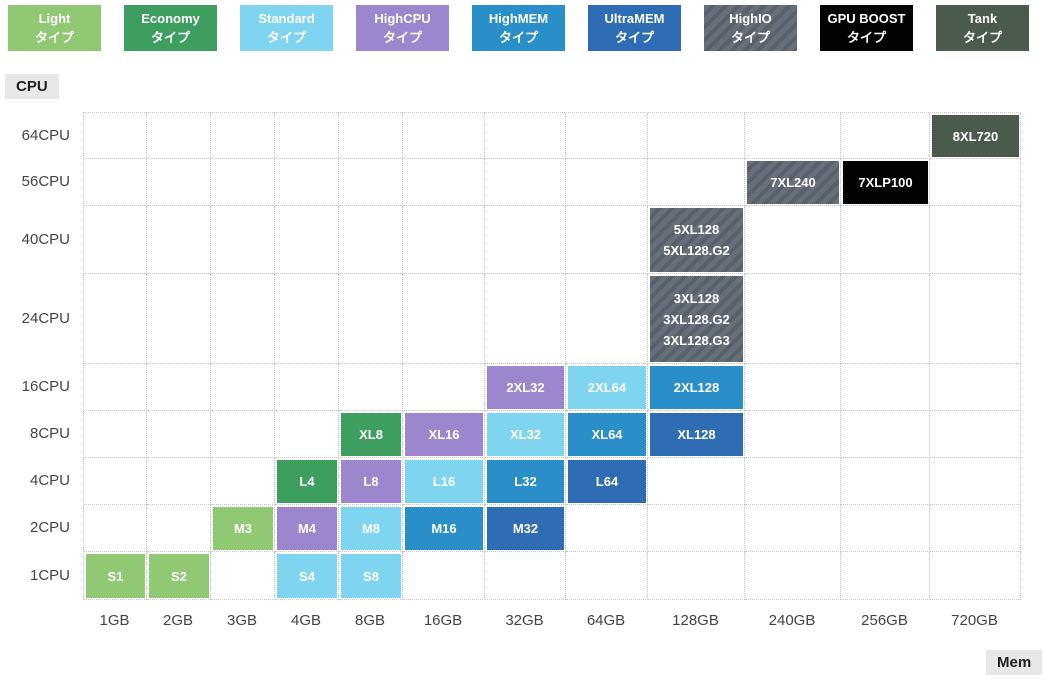 The image size is (1044, 683). What do you see at coordinates (444, 434) in the screenshot?
I see `cell-xl16: XL16` at bounding box center [444, 434].